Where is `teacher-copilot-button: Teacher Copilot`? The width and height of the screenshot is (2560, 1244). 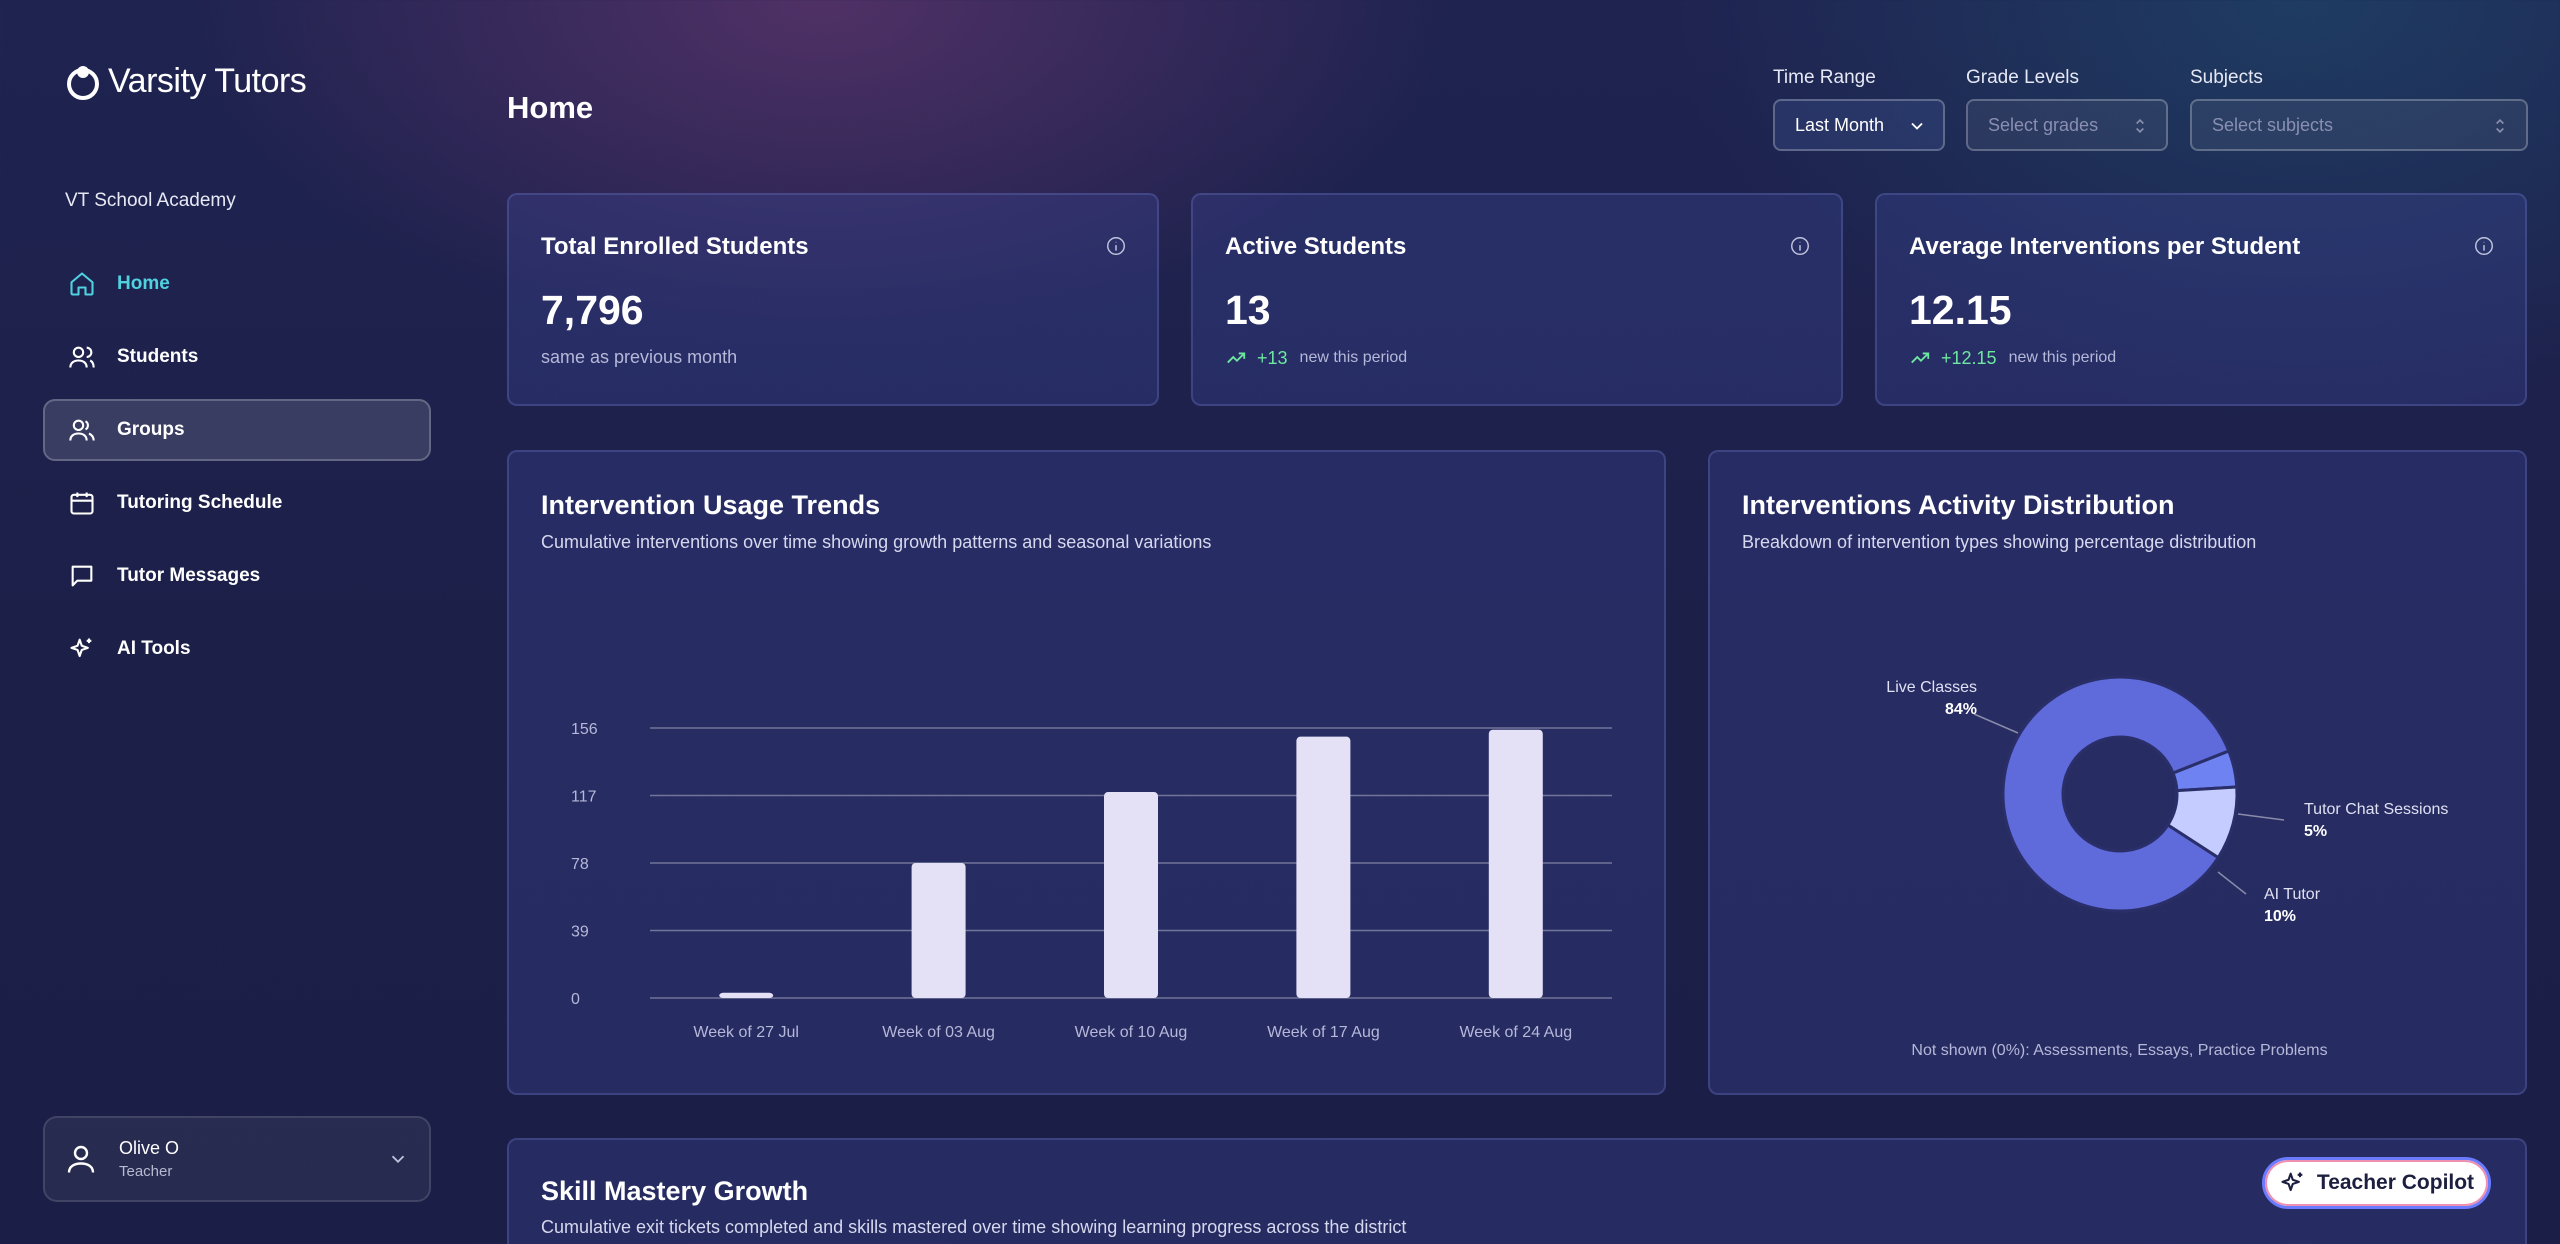
teacher-copilot-button: Teacher Copilot is located at coordinates (2376, 1183).